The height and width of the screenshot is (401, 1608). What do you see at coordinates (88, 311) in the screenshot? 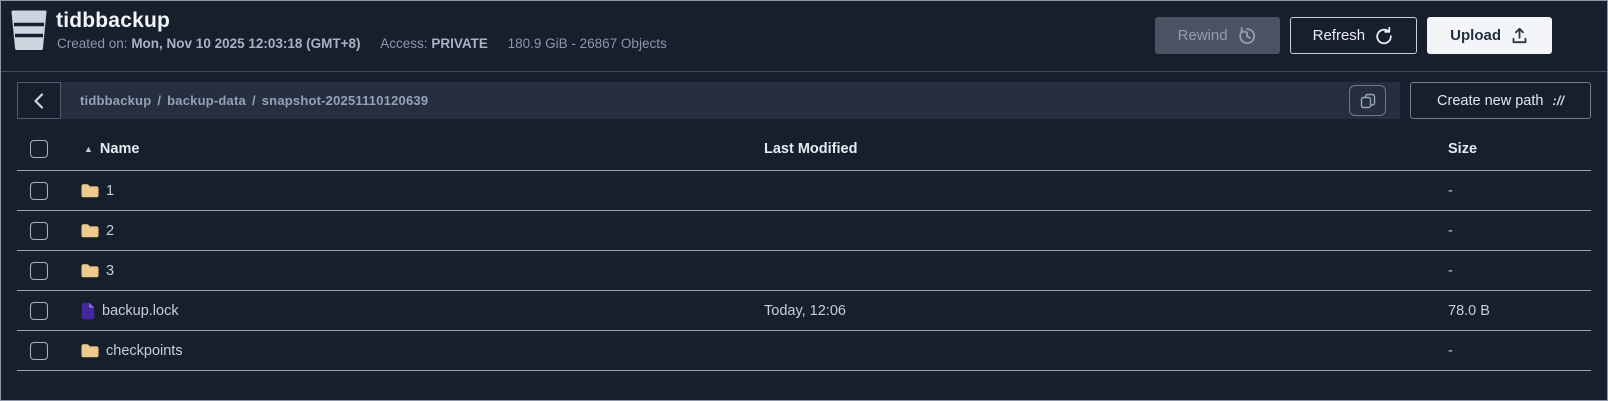
I see `file-icon` at bounding box center [88, 311].